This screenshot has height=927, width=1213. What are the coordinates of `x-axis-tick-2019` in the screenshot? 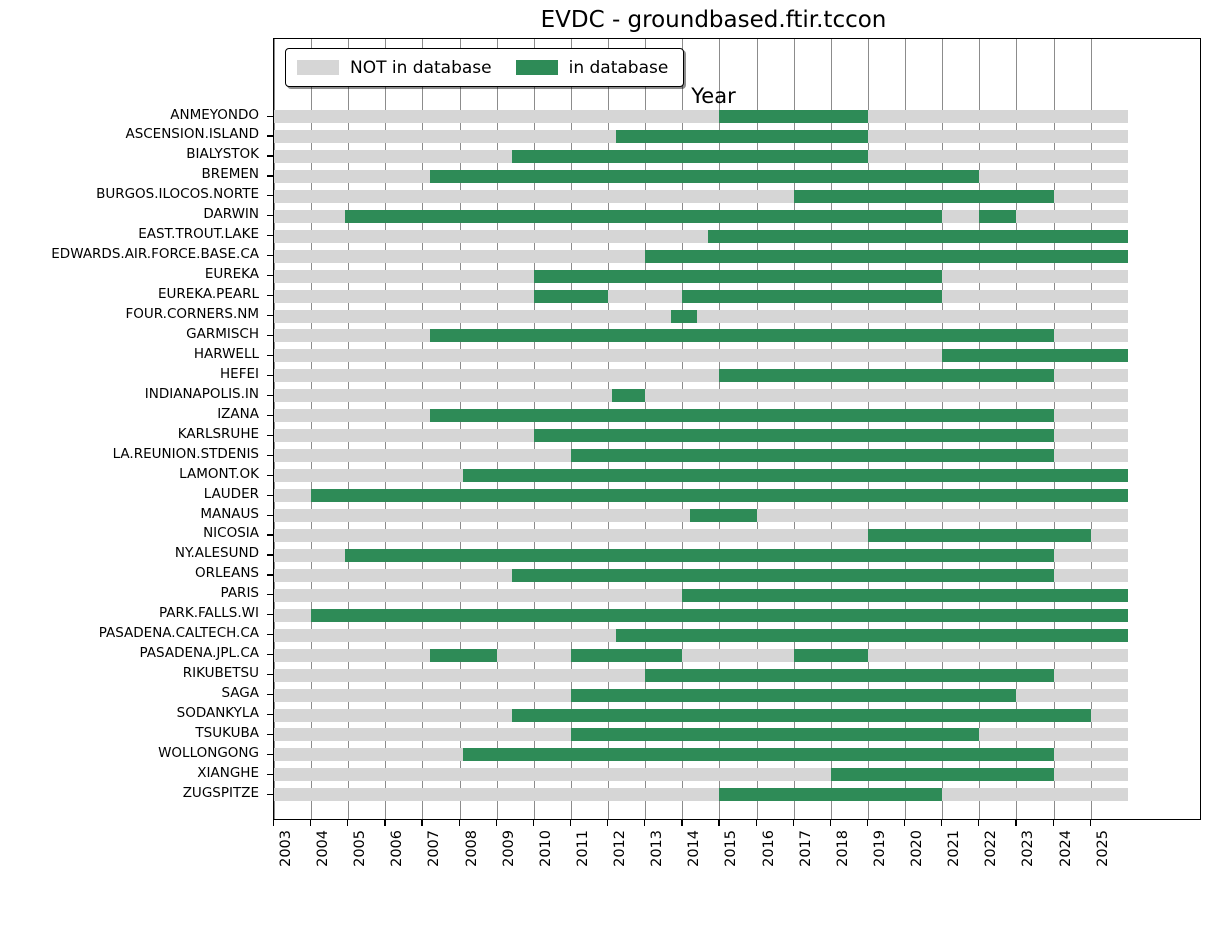 It's located at (867, 823).